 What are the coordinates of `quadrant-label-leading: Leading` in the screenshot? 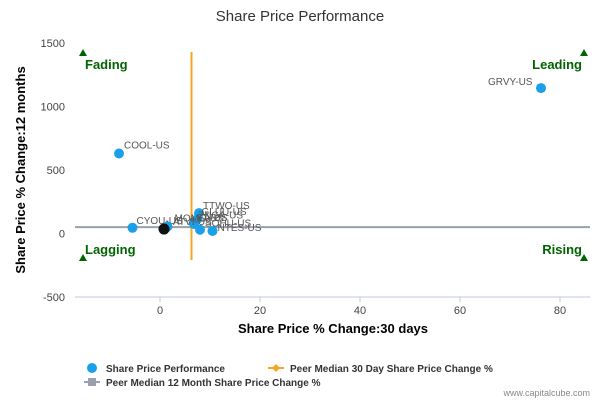 It's located at (557, 64).